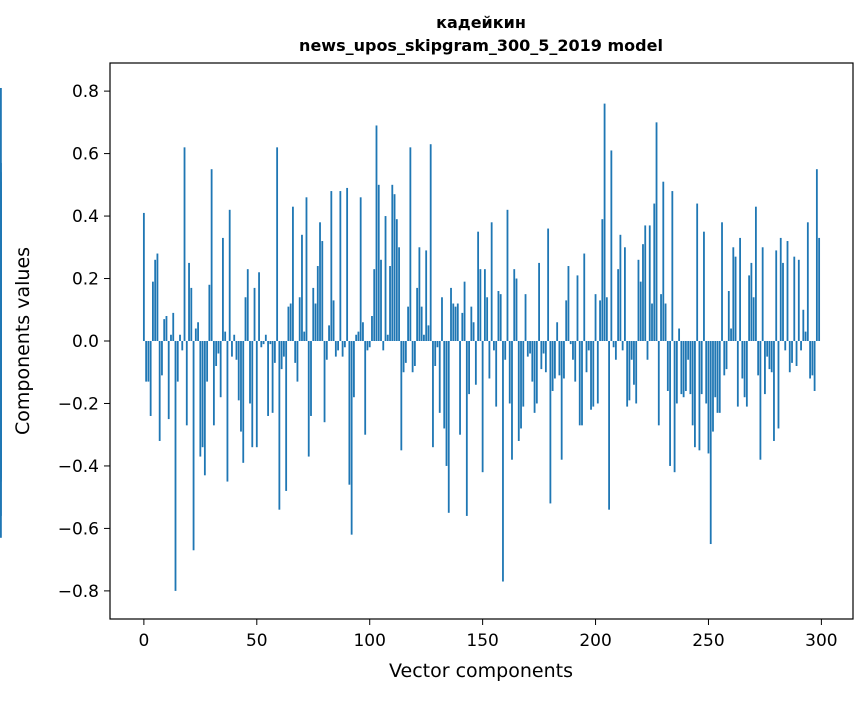 The height and width of the screenshot is (701, 867). Describe the element at coordinates (84, 342) in the screenshot. I see `y-axis-ticks: 0.8 0.6 0.4 0.2 0.0 −0.2 −0.4 −0.6 −0.8` at that location.